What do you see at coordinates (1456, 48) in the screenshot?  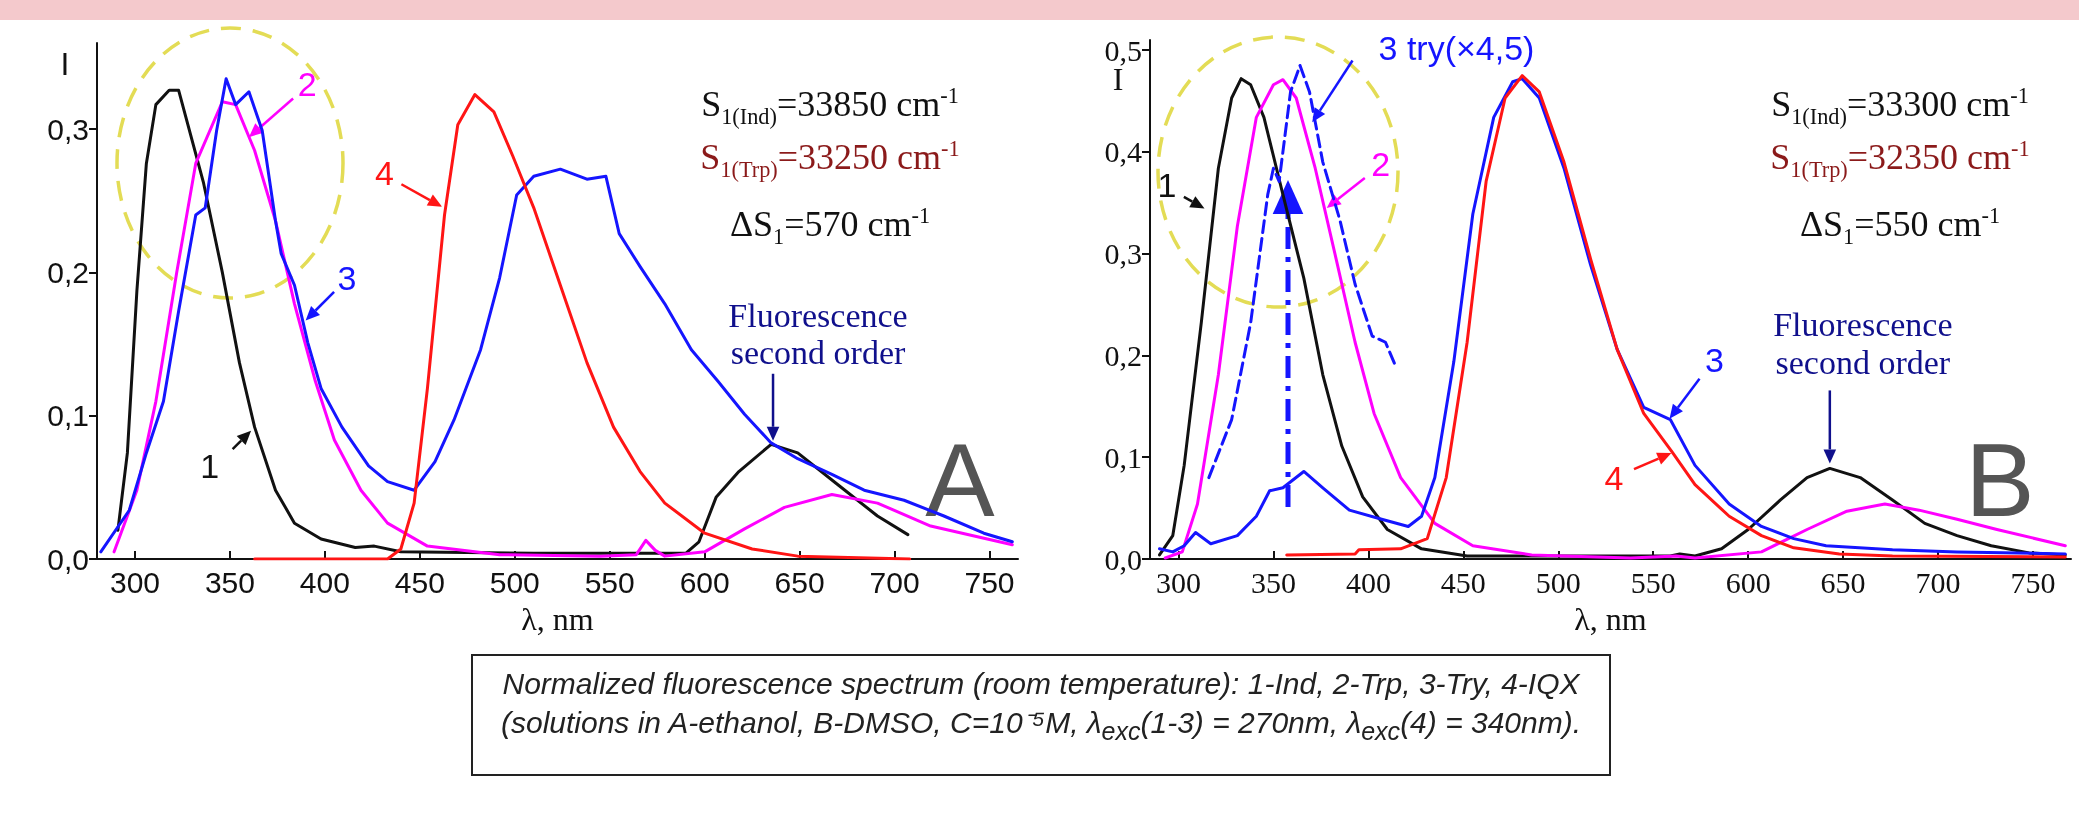 I see `annotation: 3 try(×4,5)` at bounding box center [1456, 48].